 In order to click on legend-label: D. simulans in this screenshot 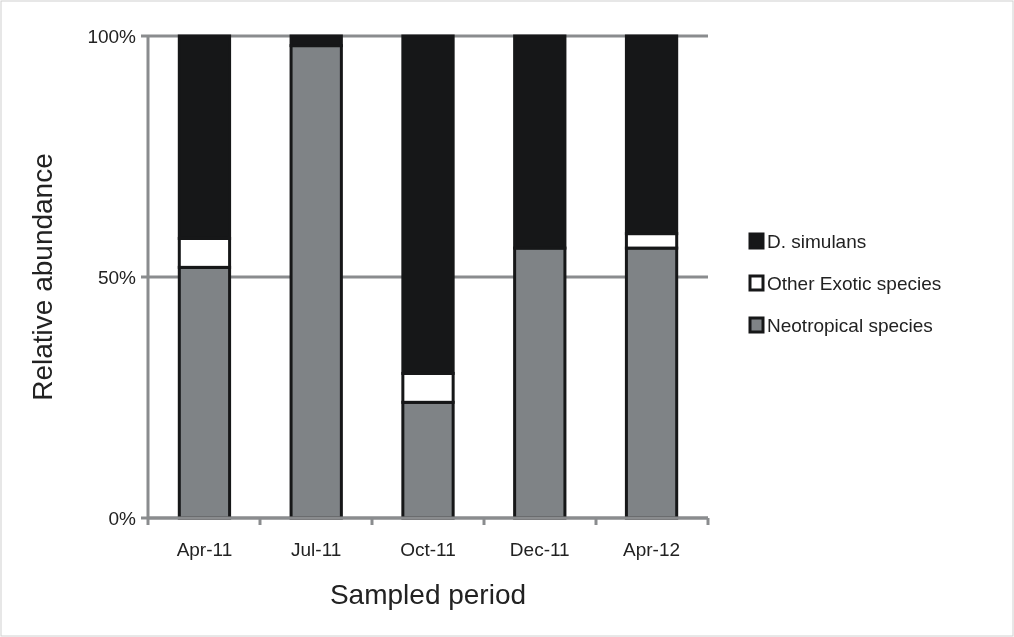, I will do `click(817, 241)`.